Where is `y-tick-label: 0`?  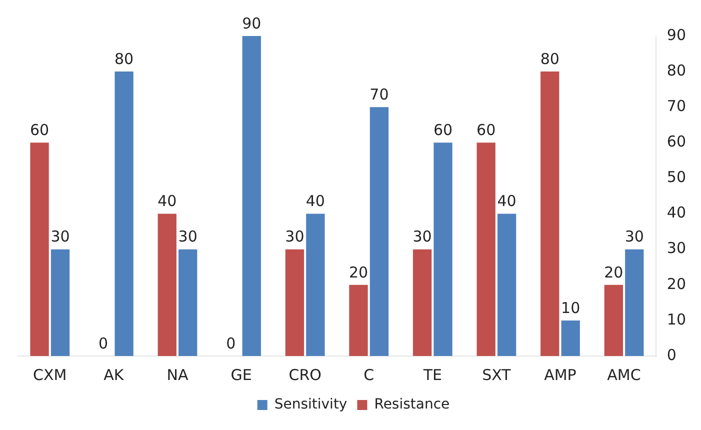 y-tick-label: 0 is located at coordinates (671, 355).